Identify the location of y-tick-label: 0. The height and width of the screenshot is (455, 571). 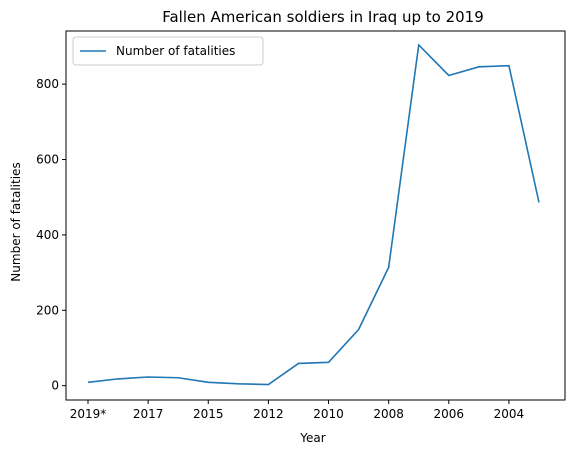
(55, 386).